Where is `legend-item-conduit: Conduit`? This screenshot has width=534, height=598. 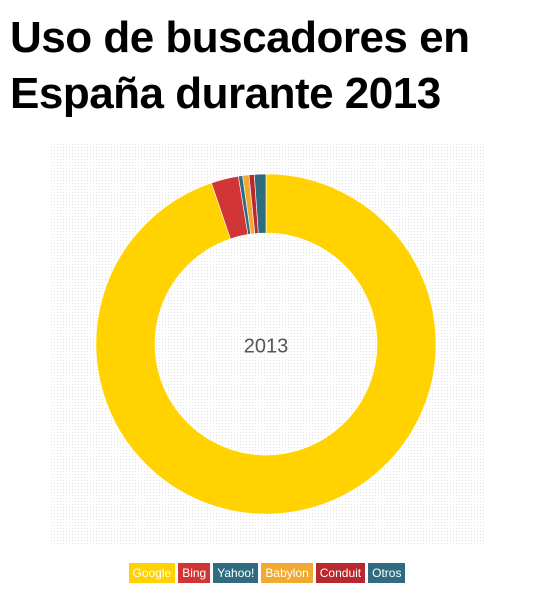 legend-item-conduit: Conduit is located at coordinates (340, 573).